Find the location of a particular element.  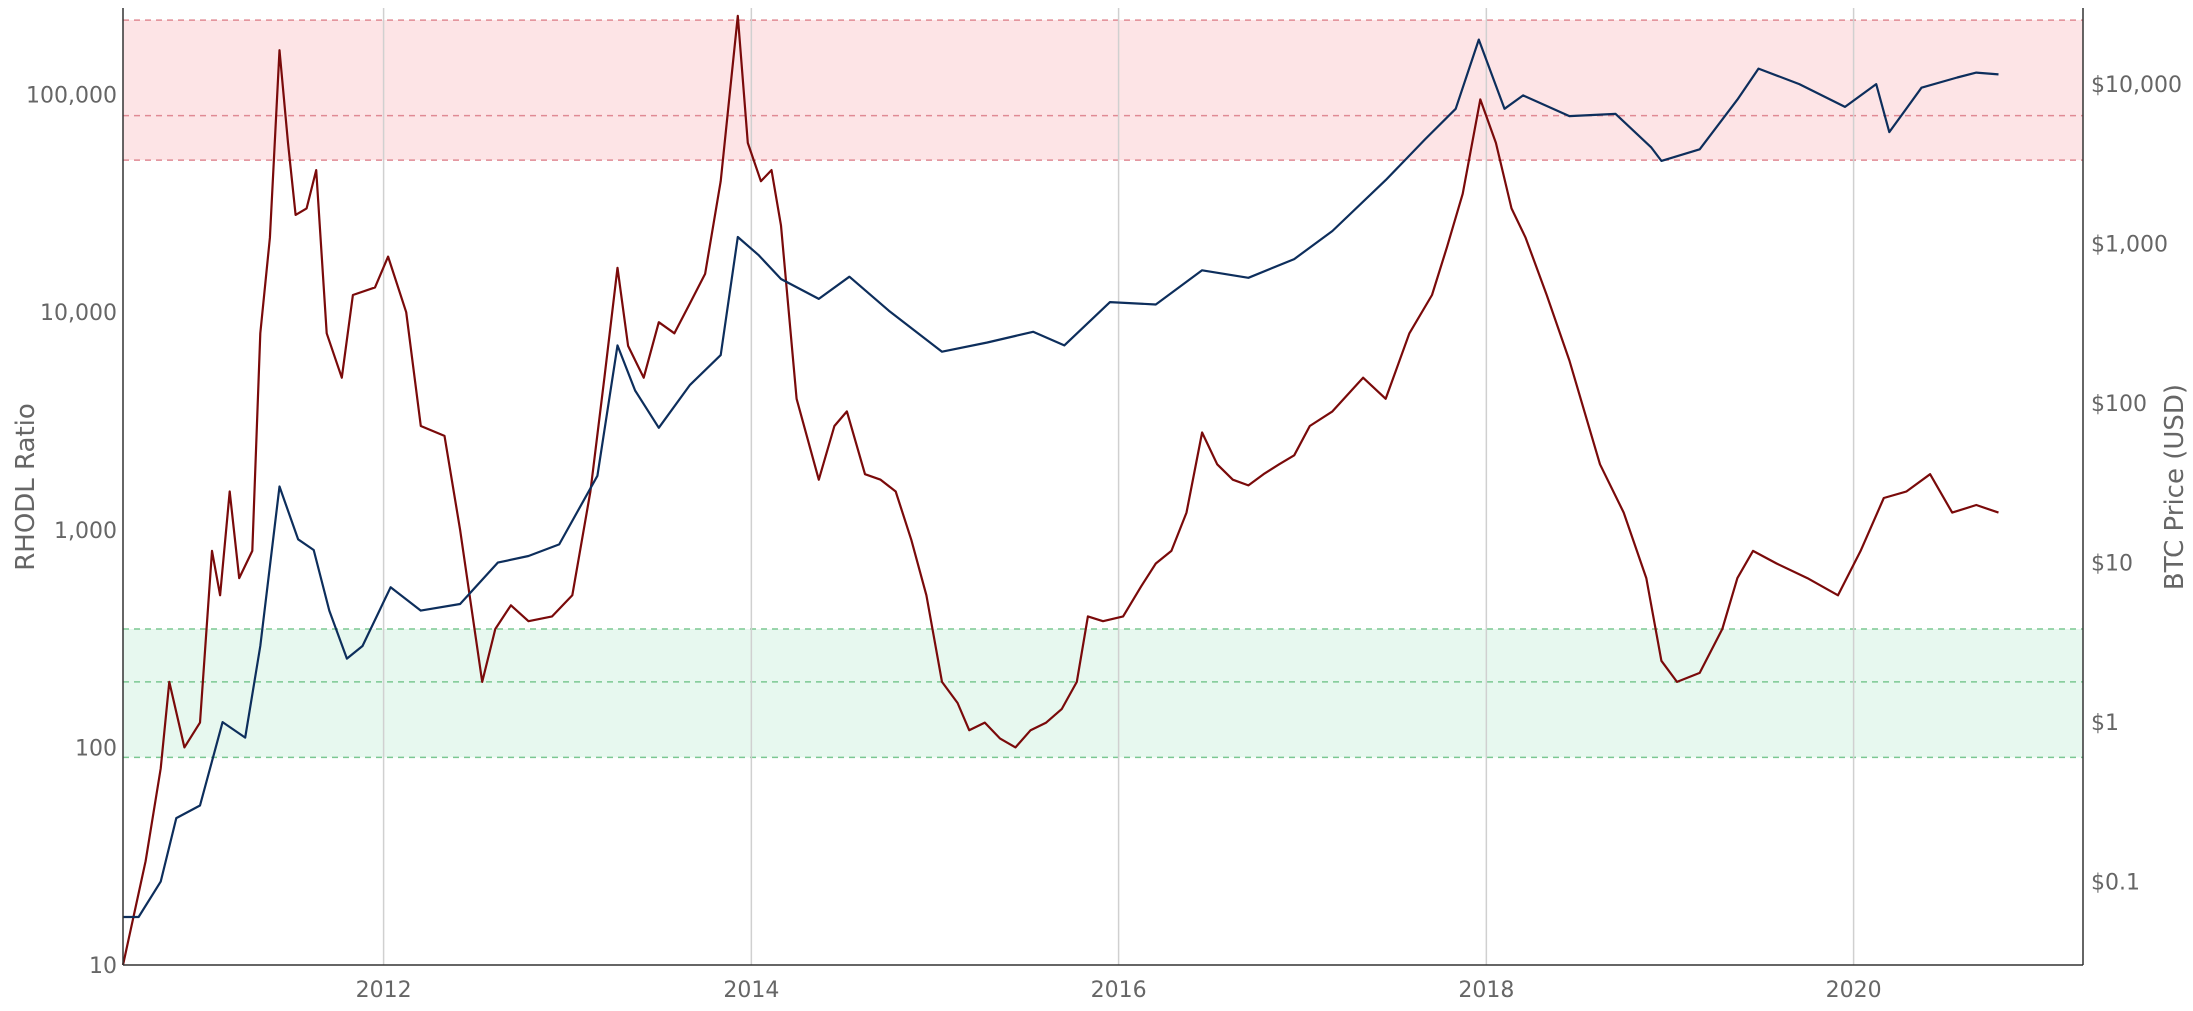

right-tick-label-3: $100 is located at coordinates (2119, 404).